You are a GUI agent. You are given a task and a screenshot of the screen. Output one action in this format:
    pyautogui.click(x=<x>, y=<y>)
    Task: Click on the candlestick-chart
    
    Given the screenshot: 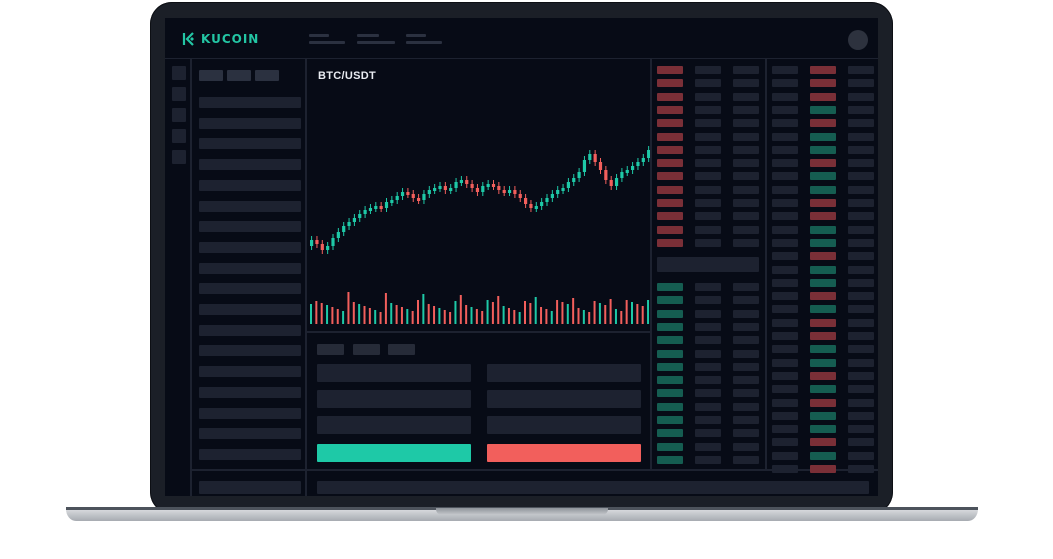 What is the action you would take?
    pyautogui.click(x=479, y=203)
    